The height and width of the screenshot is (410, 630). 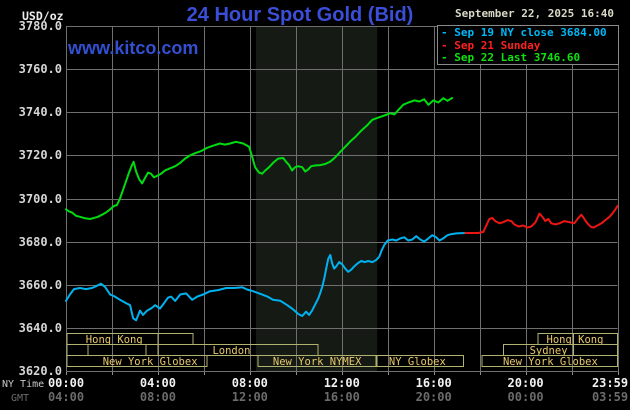 I want to click on ny-time-tick-label: 20:00, so click(x=525, y=383).